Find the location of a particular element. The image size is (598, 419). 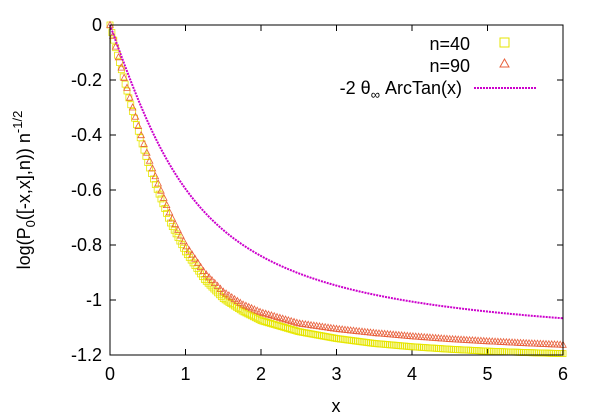

legend-label-arctan: -2 θ∞ ArcTan(x) is located at coordinates (401, 90).